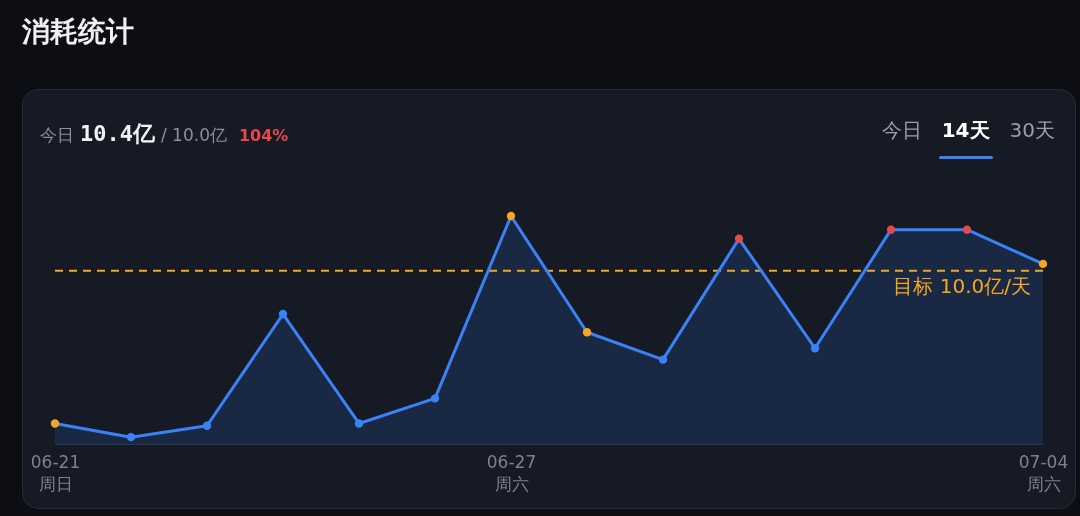 This screenshot has height=516, width=1080. I want to click on x-tick-label: 07-04 周六, so click(1043, 472).